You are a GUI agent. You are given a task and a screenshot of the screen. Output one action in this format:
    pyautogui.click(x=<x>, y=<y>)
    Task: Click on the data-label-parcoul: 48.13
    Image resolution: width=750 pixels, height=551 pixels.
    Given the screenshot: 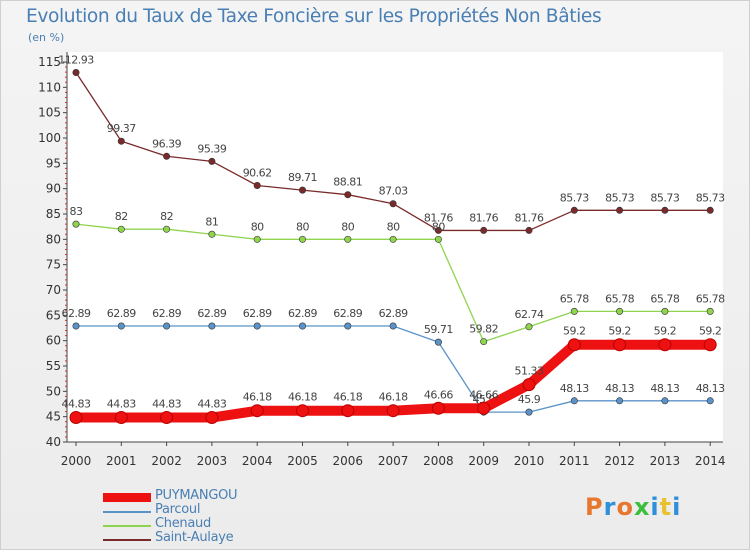 What is the action you would take?
    pyautogui.click(x=619, y=388)
    